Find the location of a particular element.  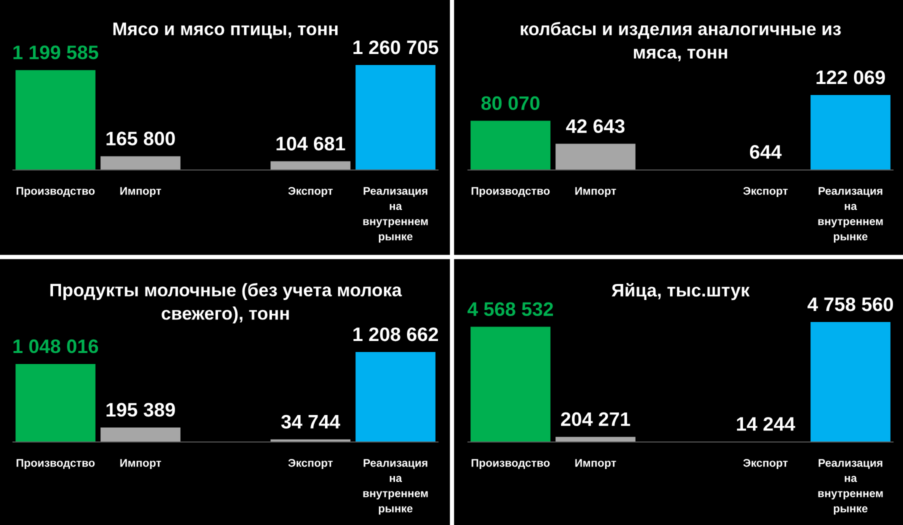

data-label: 204 271 is located at coordinates (595, 419).